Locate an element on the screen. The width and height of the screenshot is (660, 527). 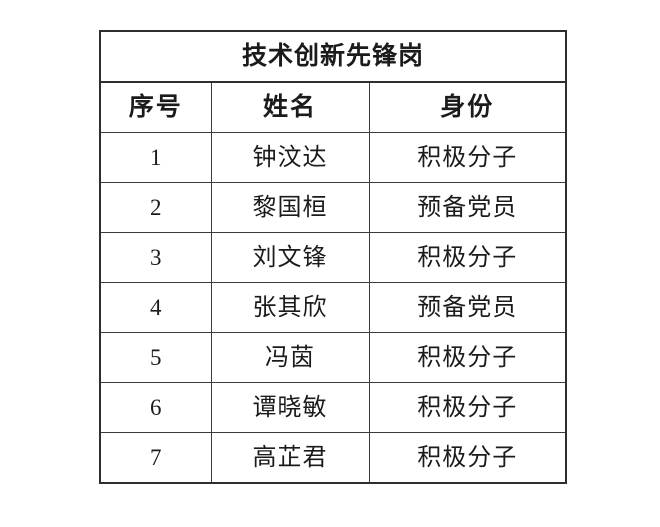
table-row: 3 刘文锋 积极分子 is located at coordinates (333, 257).